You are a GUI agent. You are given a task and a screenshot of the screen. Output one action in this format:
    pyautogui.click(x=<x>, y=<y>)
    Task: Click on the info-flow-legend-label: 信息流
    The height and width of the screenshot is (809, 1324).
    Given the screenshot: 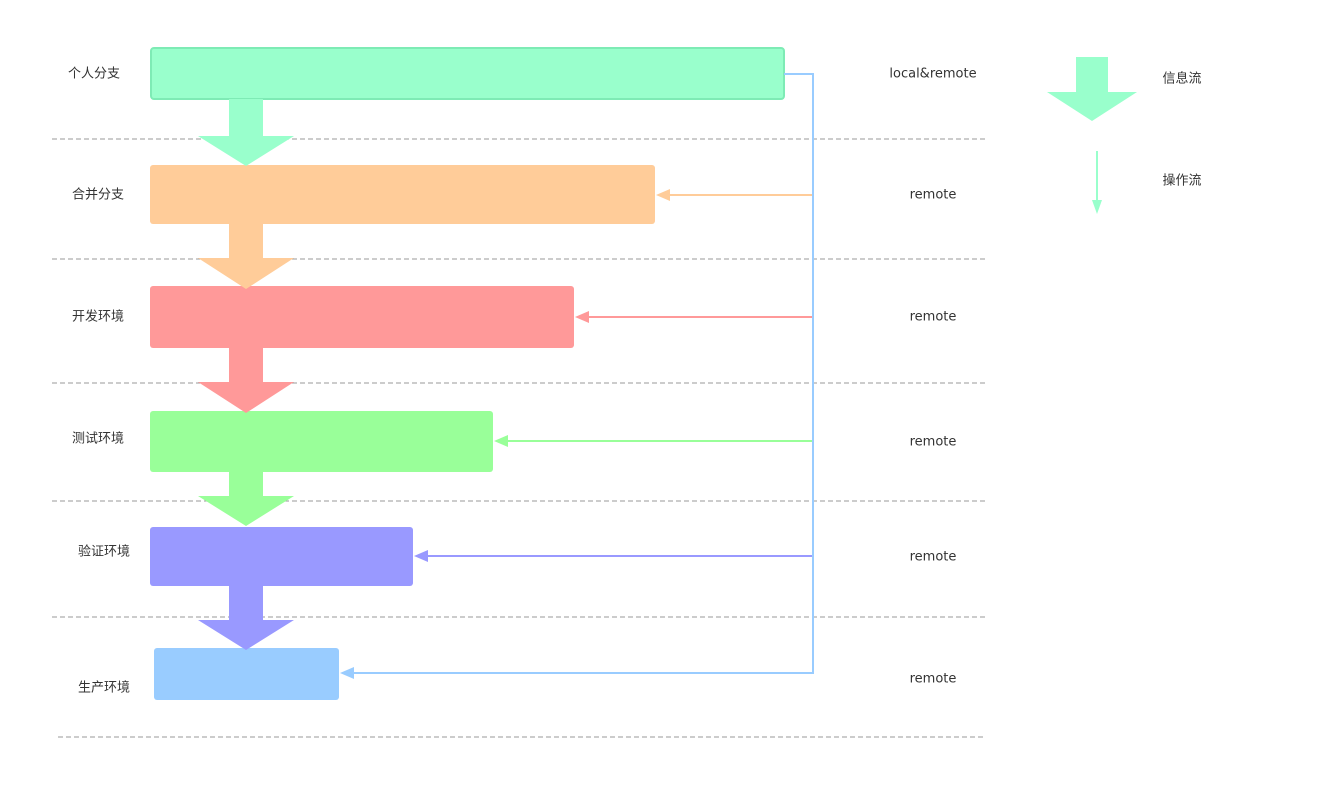 What is the action you would take?
    pyautogui.click(x=1181, y=79)
    